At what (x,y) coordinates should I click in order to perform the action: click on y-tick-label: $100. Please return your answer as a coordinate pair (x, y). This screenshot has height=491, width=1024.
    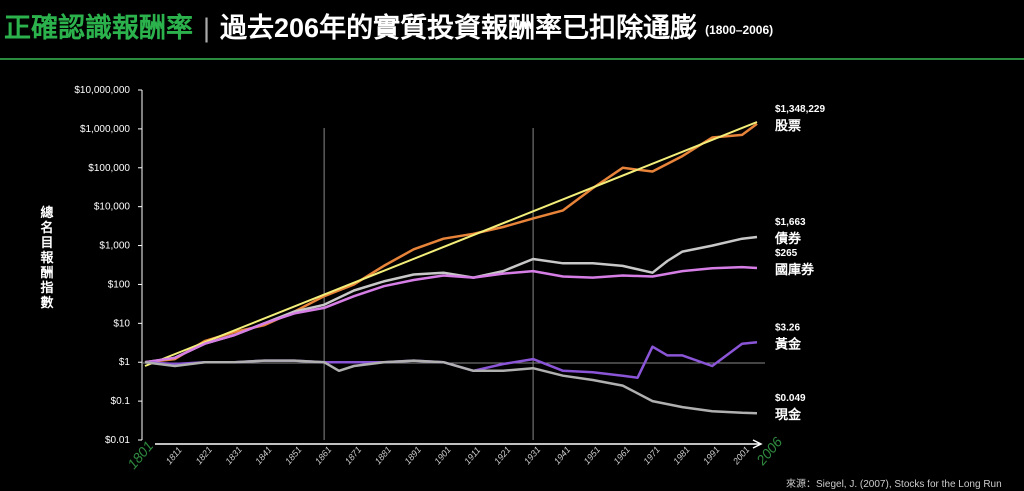
    Looking at the image, I should click on (119, 284).